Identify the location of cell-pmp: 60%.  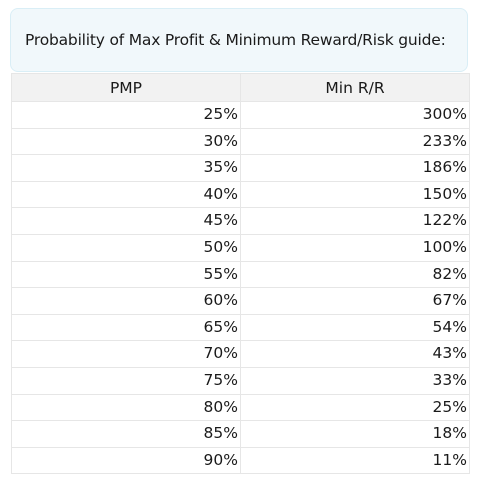
(126, 301).